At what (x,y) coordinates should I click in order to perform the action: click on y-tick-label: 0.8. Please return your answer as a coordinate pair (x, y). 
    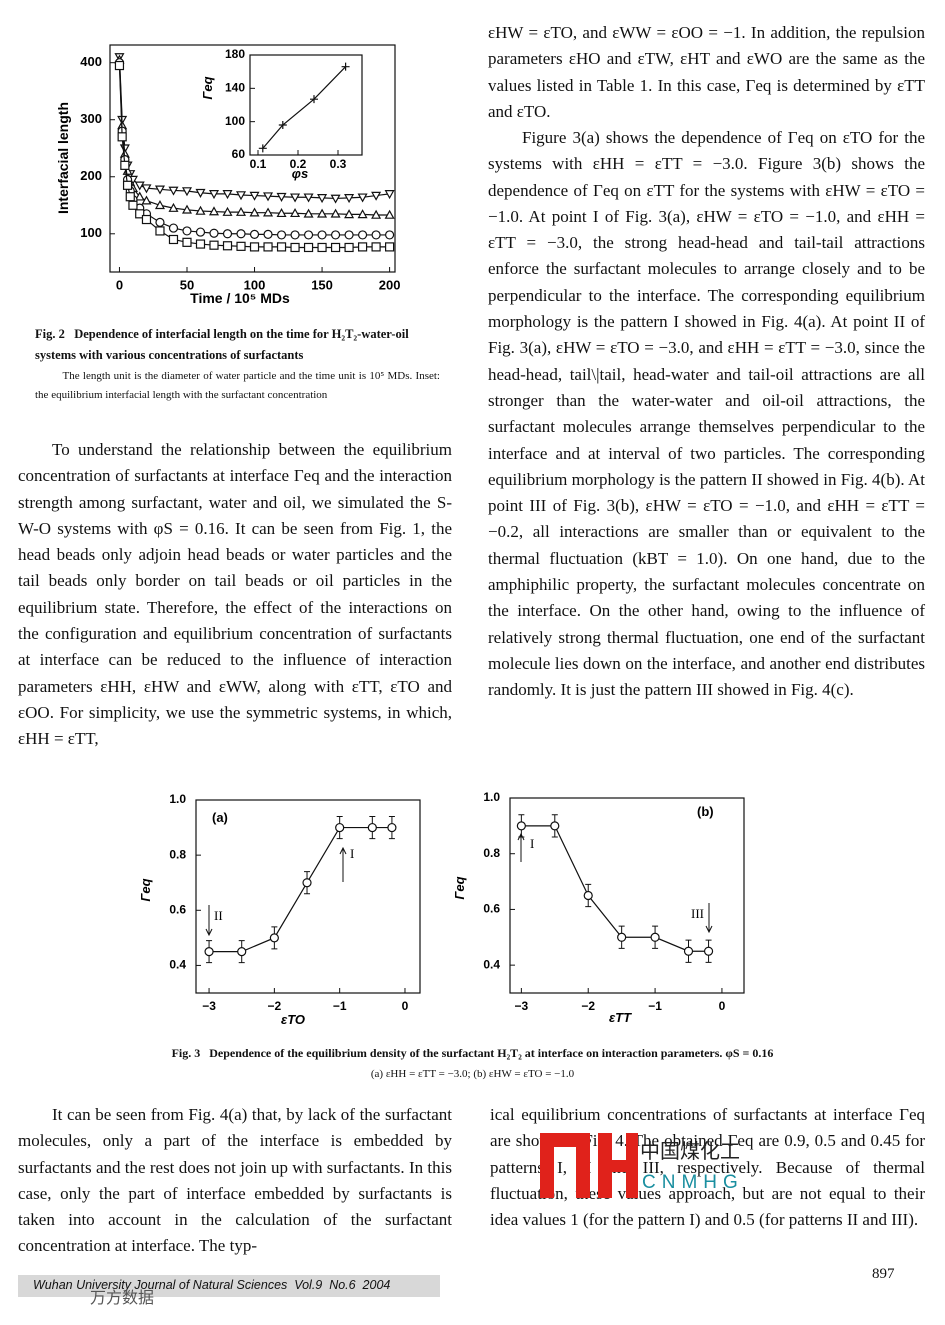
    Looking at the image, I should click on (177, 854).